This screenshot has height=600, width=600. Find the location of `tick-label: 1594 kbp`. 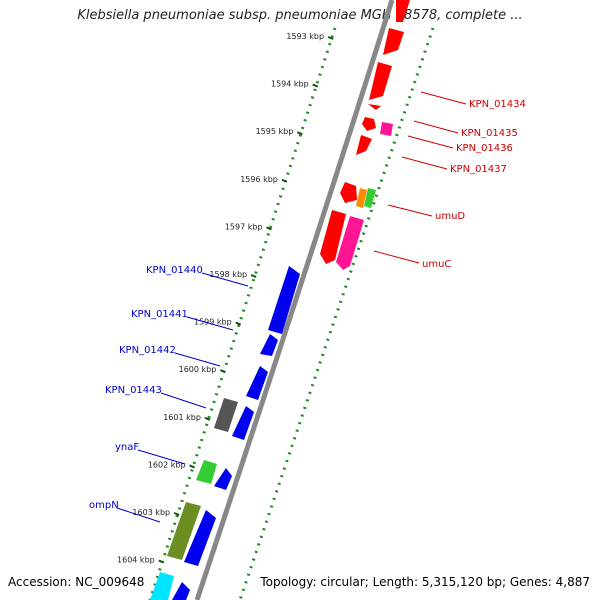

tick-label: 1594 kbp is located at coordinates (290, 84).